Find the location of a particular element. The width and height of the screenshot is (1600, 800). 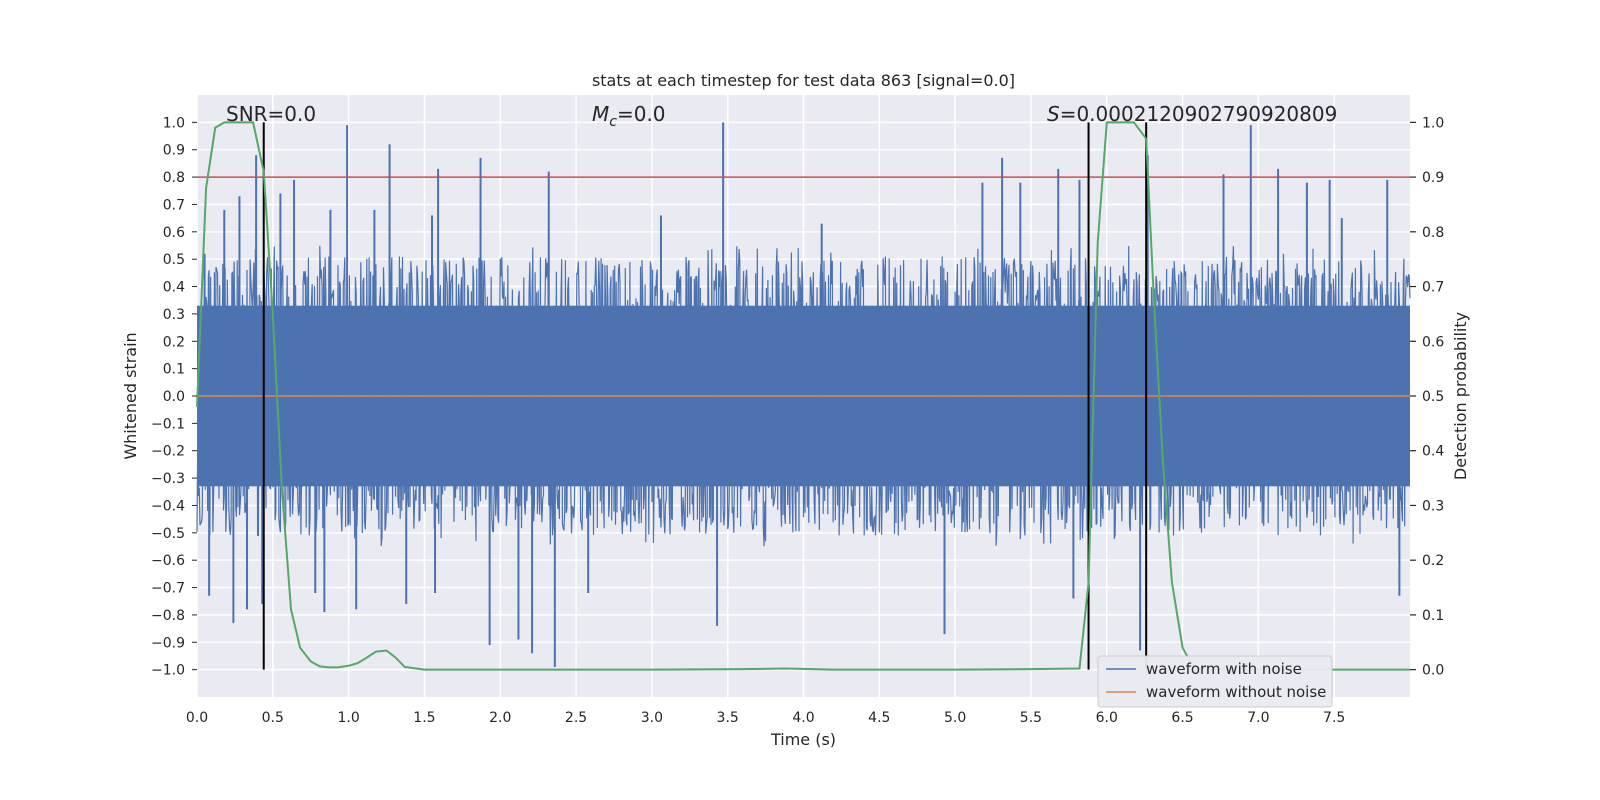

x-tick-label: 5.0 is located at coordinates (955, 718).